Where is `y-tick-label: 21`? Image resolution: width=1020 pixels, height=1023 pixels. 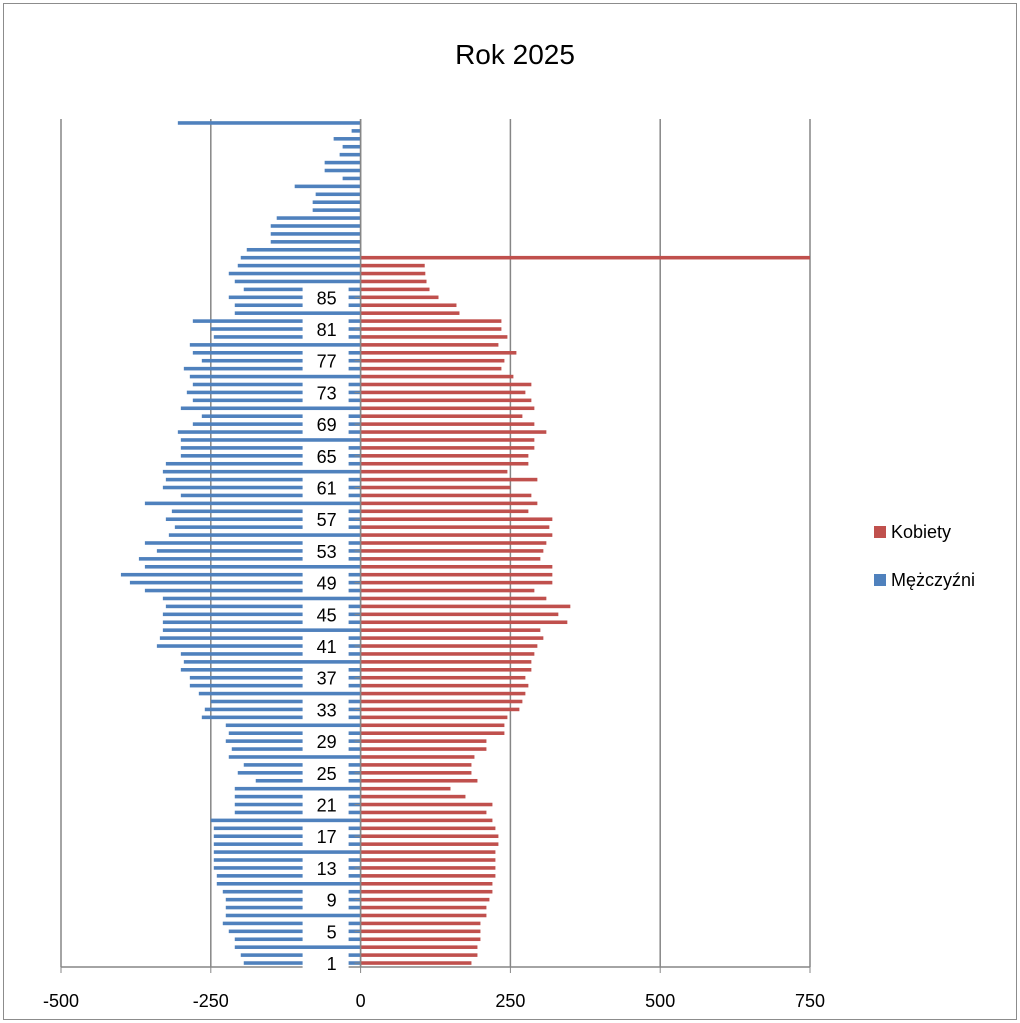
y-tick-label: 21 is located at coordinates (327, 806).